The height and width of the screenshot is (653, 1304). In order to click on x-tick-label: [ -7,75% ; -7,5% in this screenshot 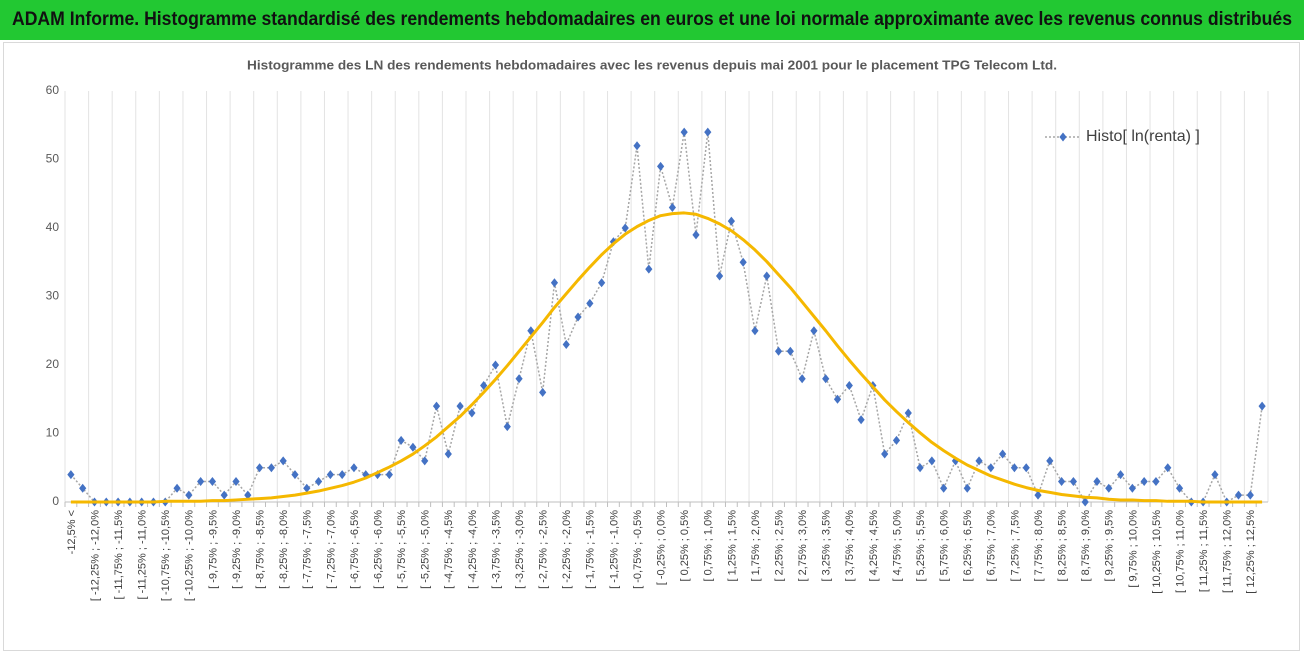, I will do `click(308, 549)`.